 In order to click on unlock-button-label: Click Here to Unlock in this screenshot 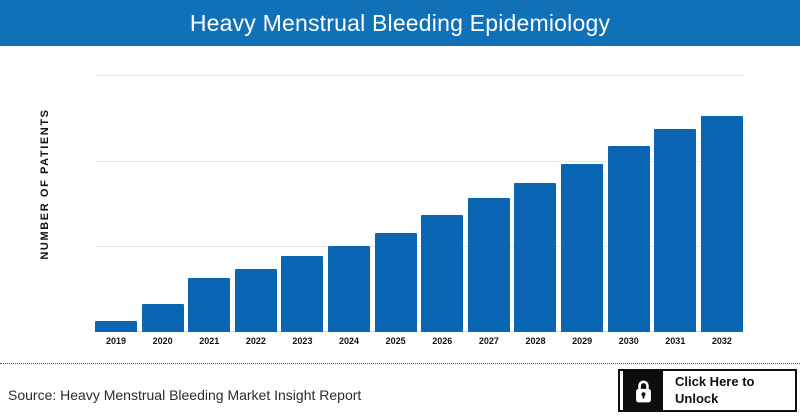, I will do `click(715, 389)`.